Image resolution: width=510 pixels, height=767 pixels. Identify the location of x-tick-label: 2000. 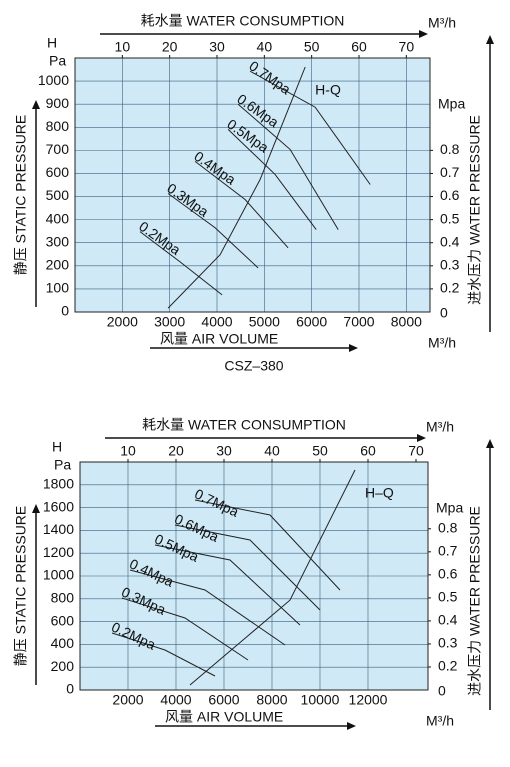
(122, 322).